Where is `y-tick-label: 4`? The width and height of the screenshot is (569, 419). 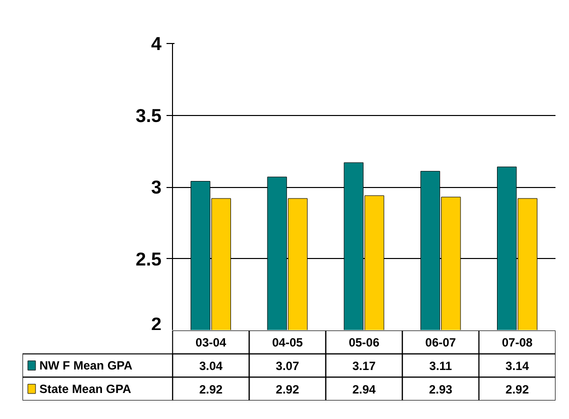 y-tick-label: 4 is located at coordinates (156, 43).